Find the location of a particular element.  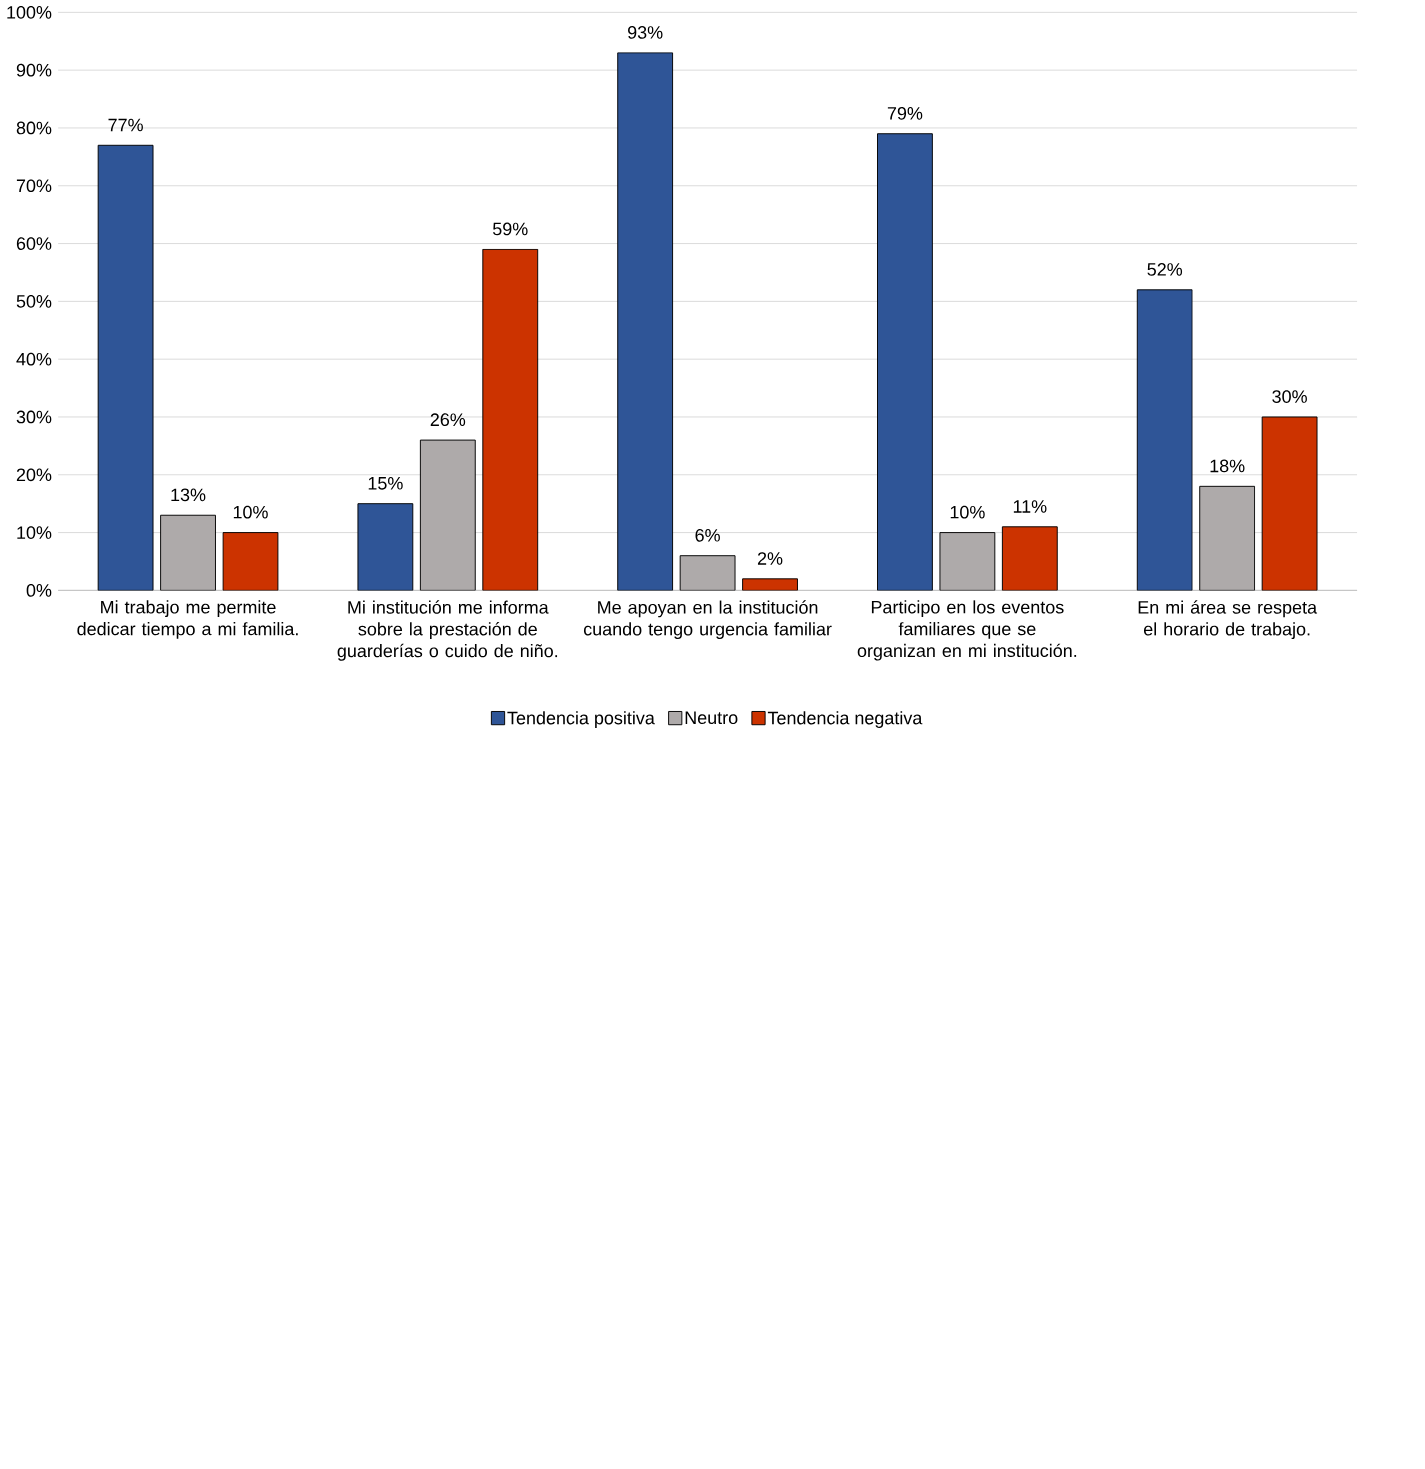

legend-label: Neutro is located at coordinates (711, 718).